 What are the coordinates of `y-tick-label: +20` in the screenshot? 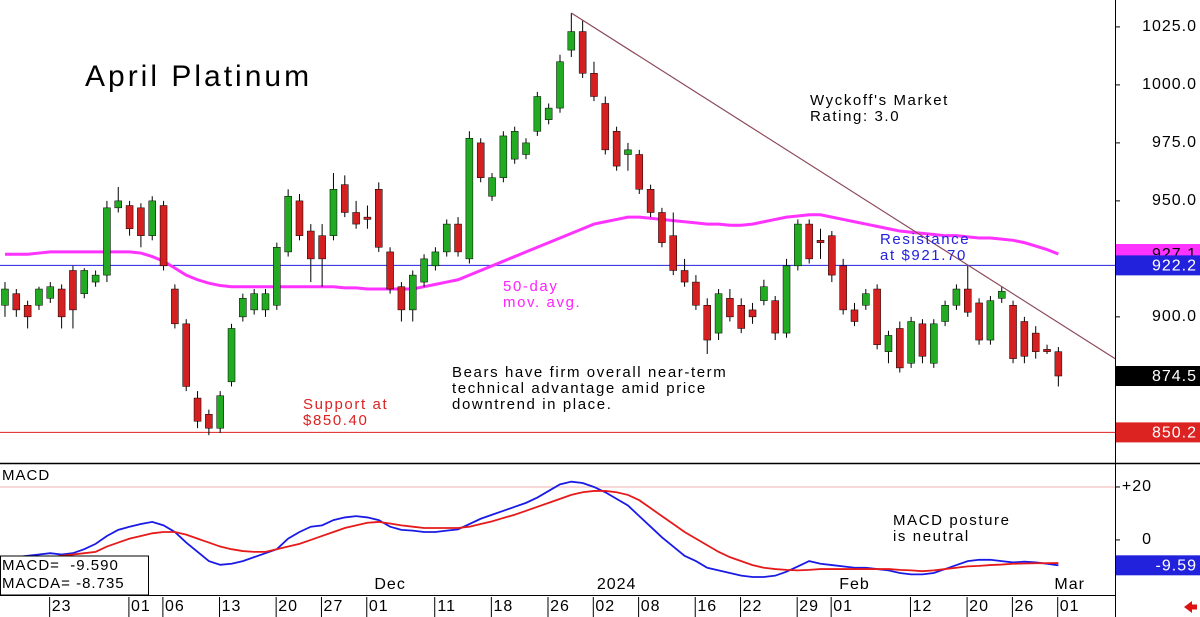 It's located at (1137, 486).